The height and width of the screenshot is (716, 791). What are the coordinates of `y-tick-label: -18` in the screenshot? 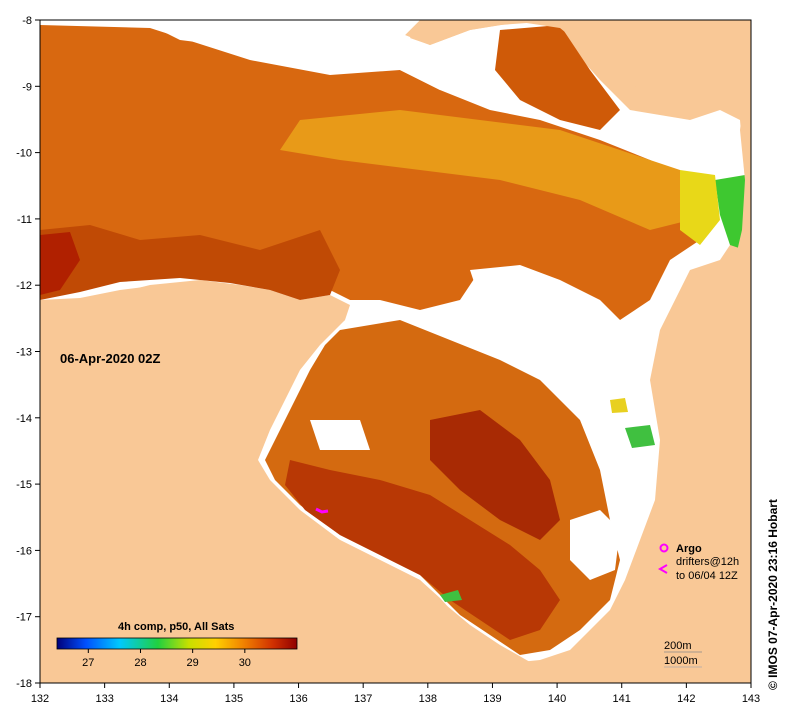 It's located at (24, 684).